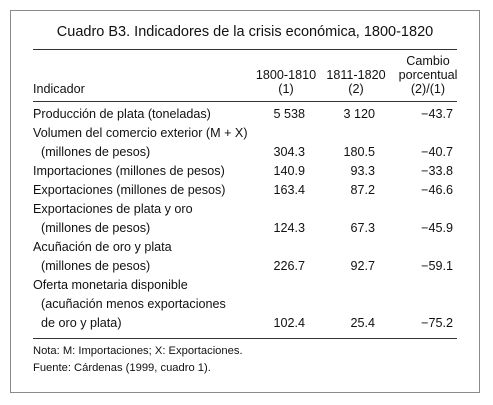 This screenshot has width=493, height=405. What do you see at coordinates (81, 323) in the screenshot?
I see `row-label: de oro y plata)` at bounding box center [81, 323].